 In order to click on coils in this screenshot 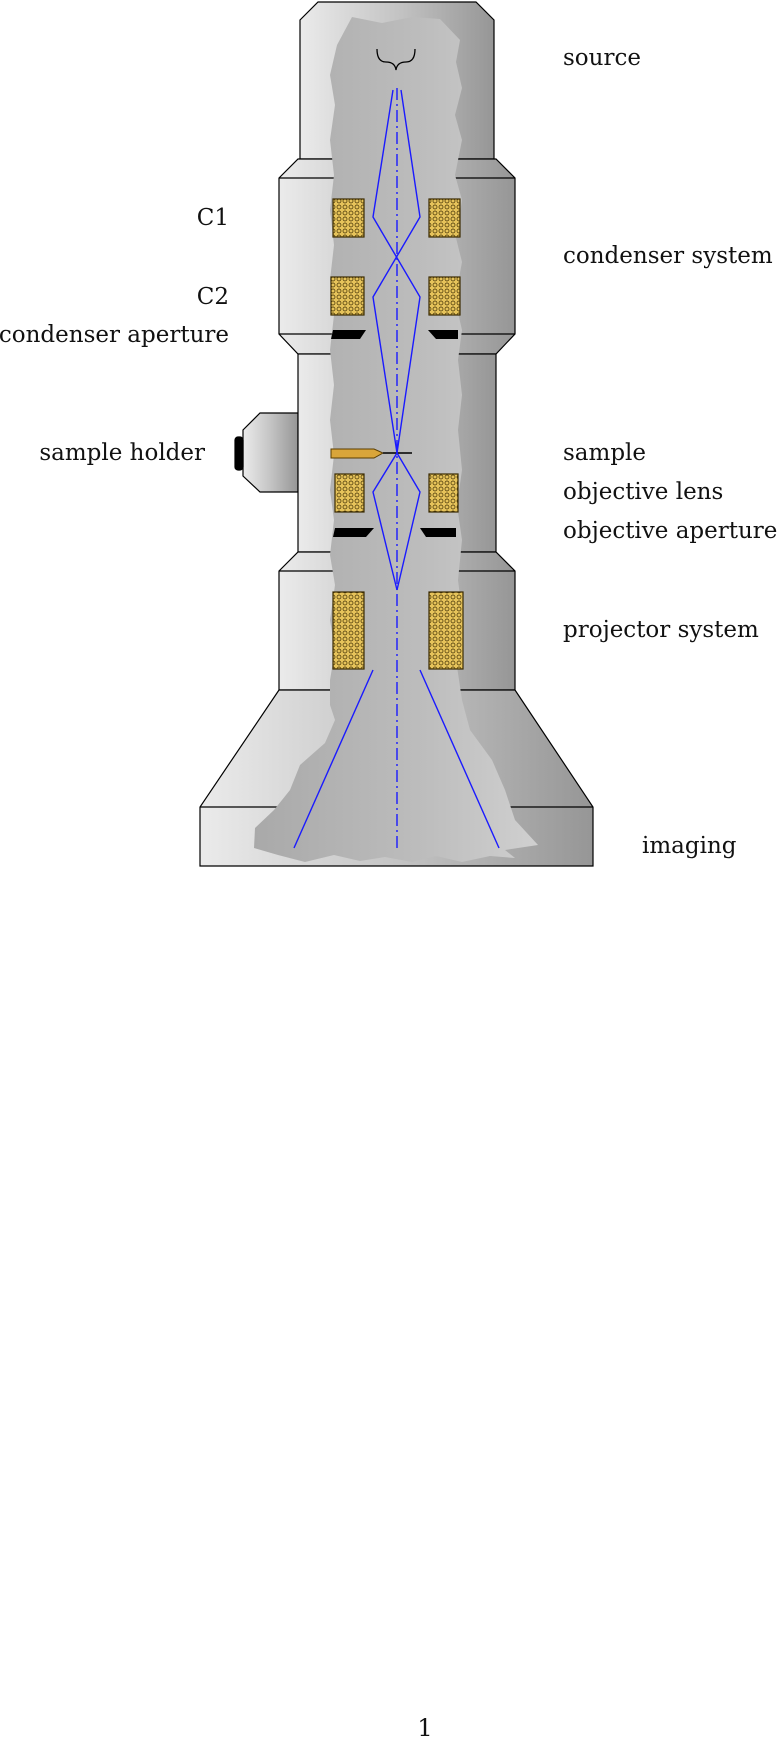, I will do `click(397, 434)`.